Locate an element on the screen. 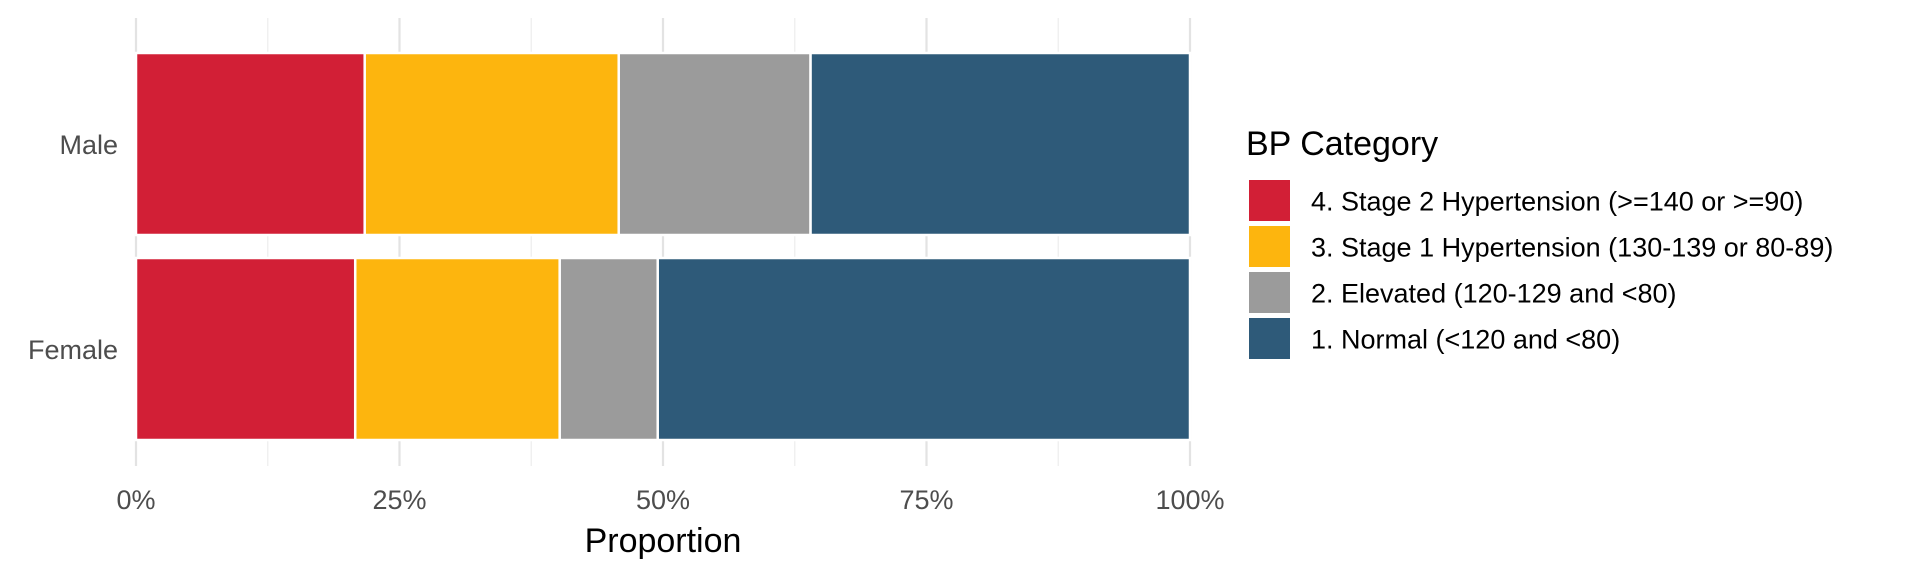 The width and height of the screenshot is (1920, 576). x-tick-label: 75% is located at coordinates (926, 500).